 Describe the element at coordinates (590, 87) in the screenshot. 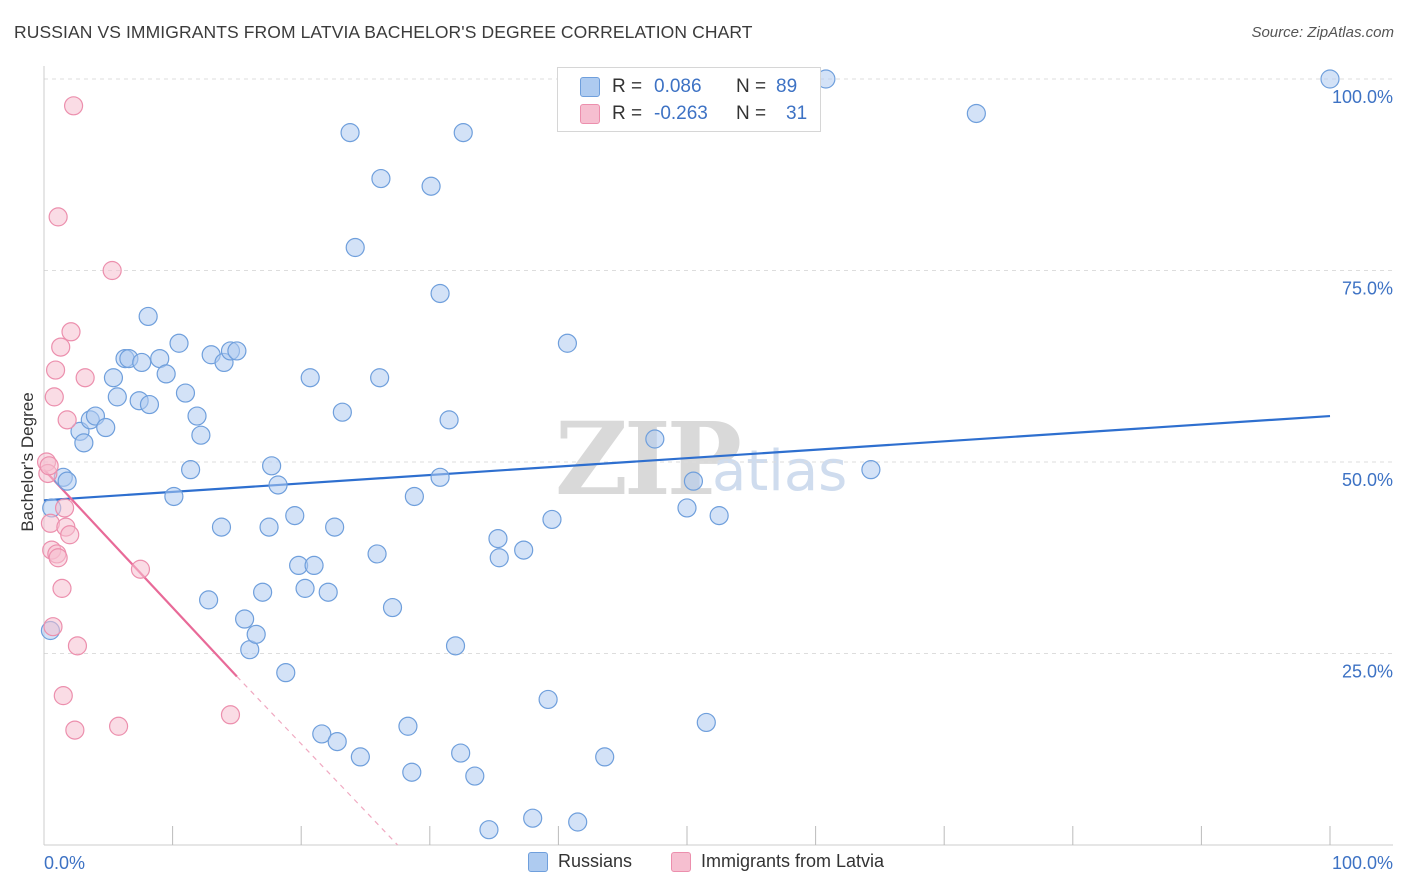

I see `russians-swatch` at that location.